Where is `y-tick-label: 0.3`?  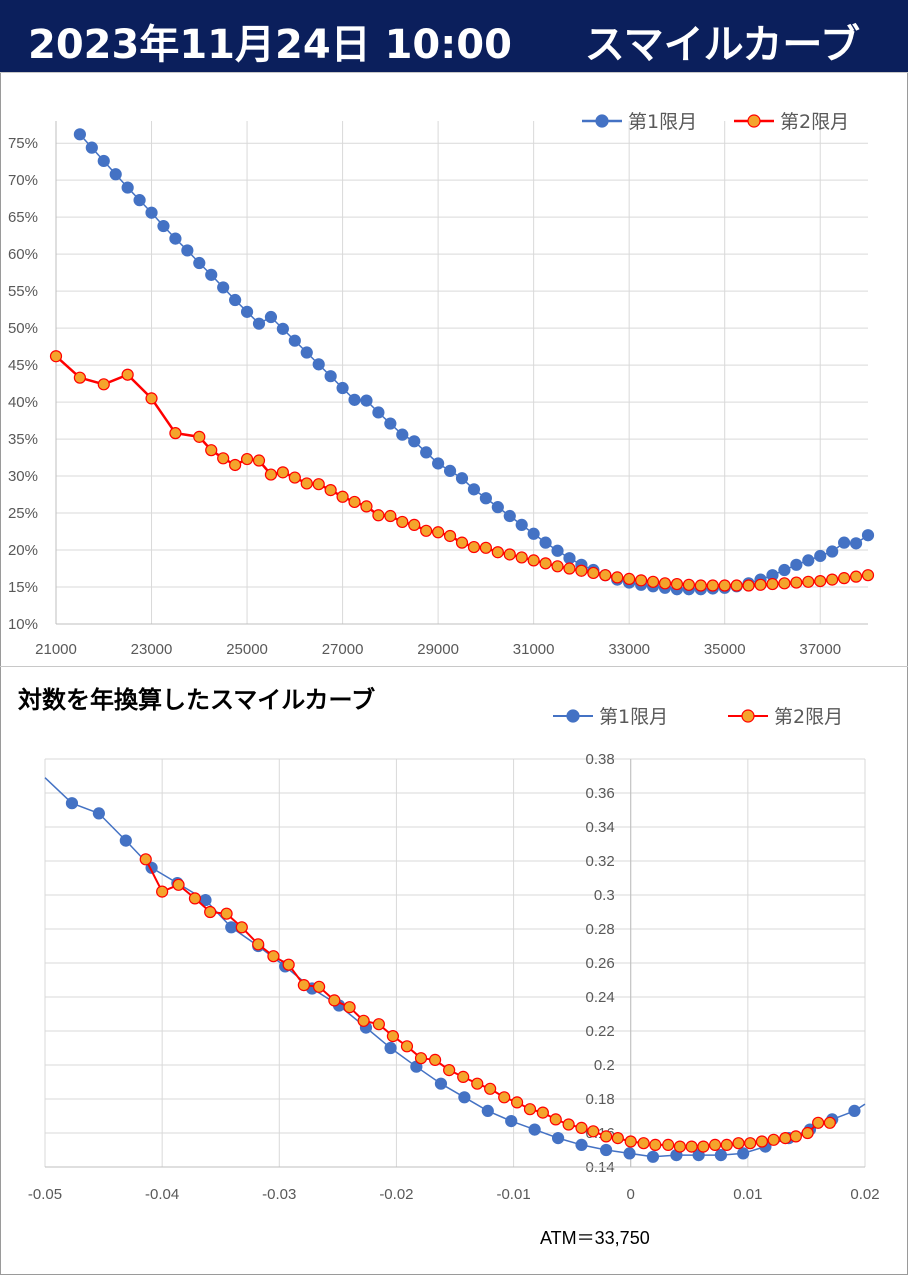 y-tick-label: 0.3 is located at coordinates (604, 895).